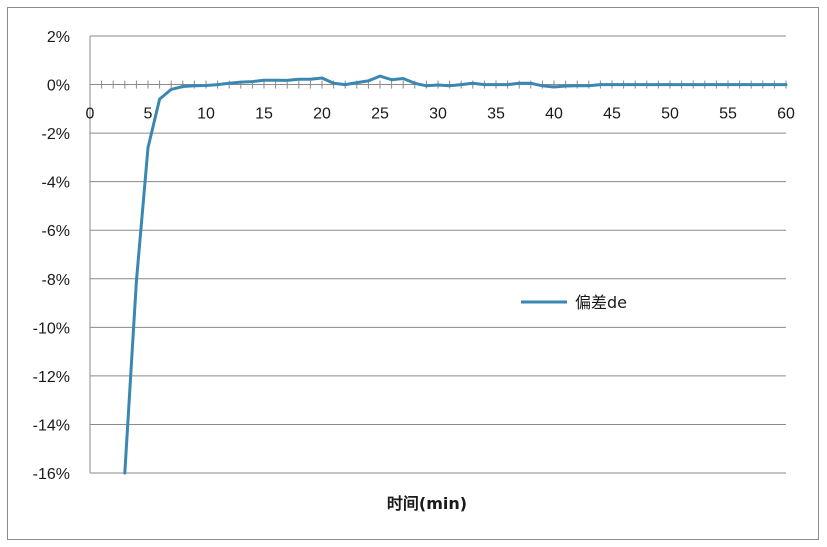 The image size is (827, 547). What do you see at coordinates (496, 114) in the screenshot?
I see `x-tick-label: 35` at bounding box center [496, 114].